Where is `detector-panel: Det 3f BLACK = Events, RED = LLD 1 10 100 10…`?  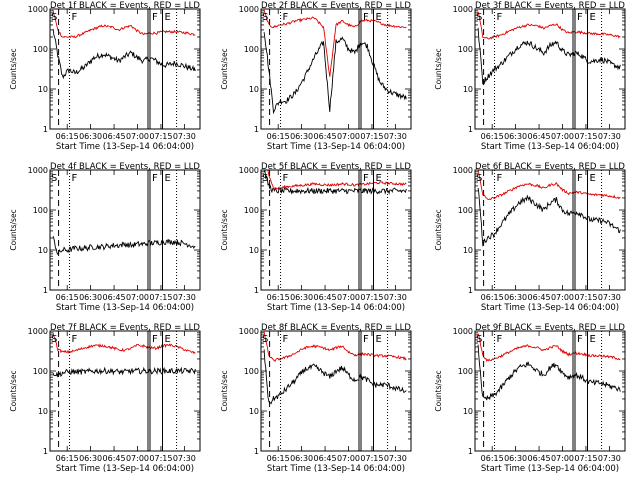
detector-panel: Det 3f BLACK = Events, RED = LLD 1 10 100 10… is located at coordinates (530, 76).